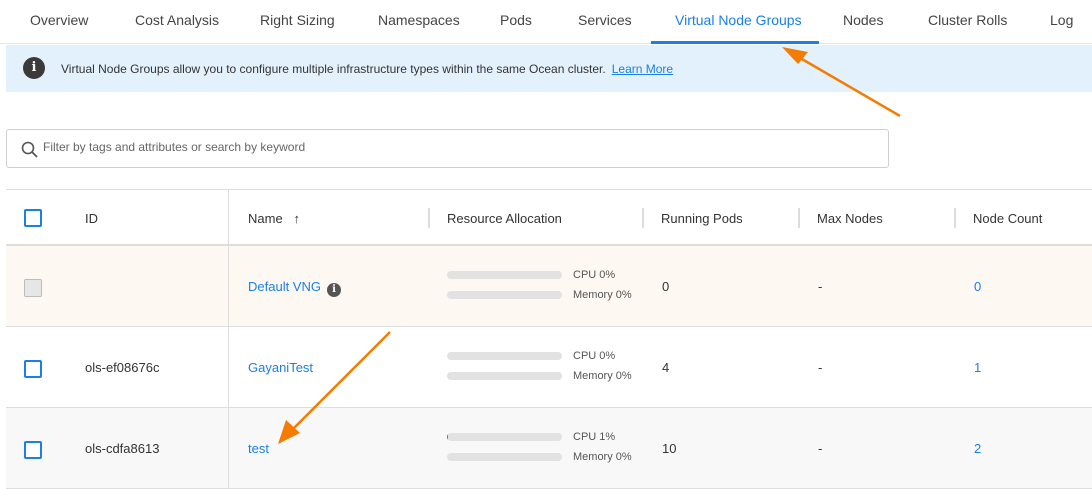 The width and height of the screenshot is (1092, 489). What do you see at coordinates (448, 437) in the screenshot?
I see `cpu-bar-fill` at bounding box center [448, 437].